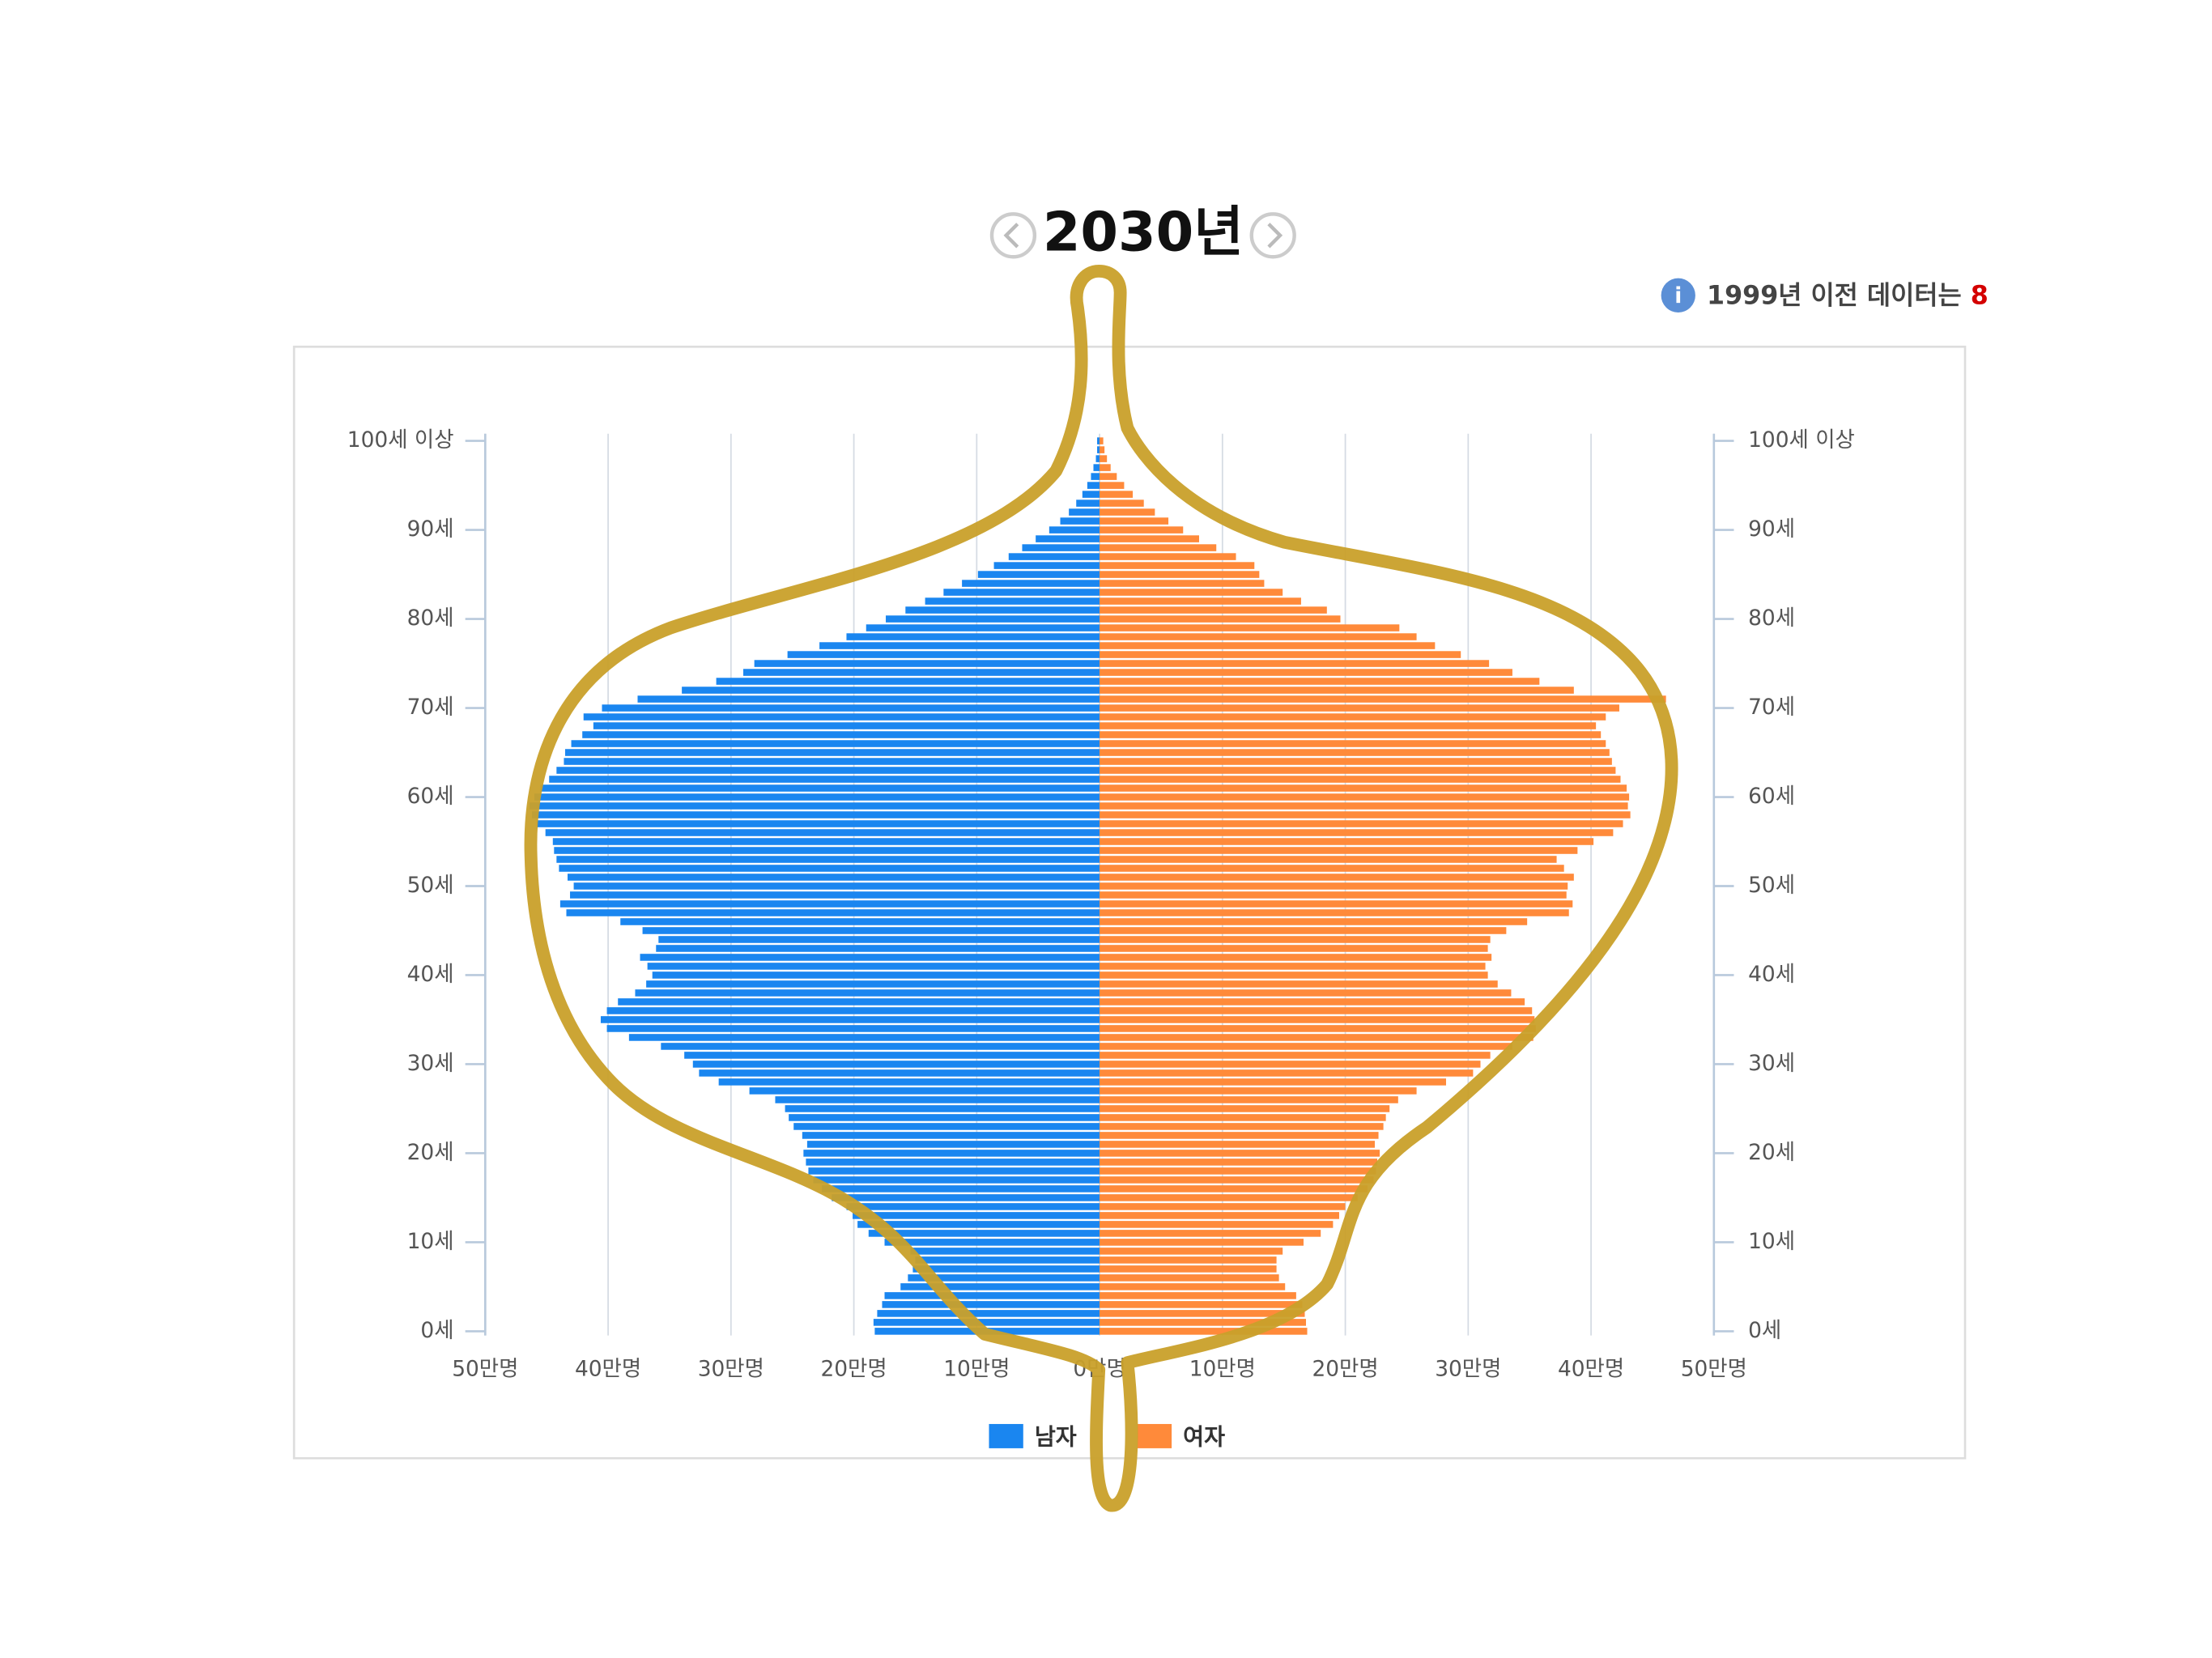 Image resolution: width=2212 pixels, height=1658 pixels. What do you see at coordinates (1678, 295) in the screenshot?
I see `info-icon` at bounding box center [1678, 295].